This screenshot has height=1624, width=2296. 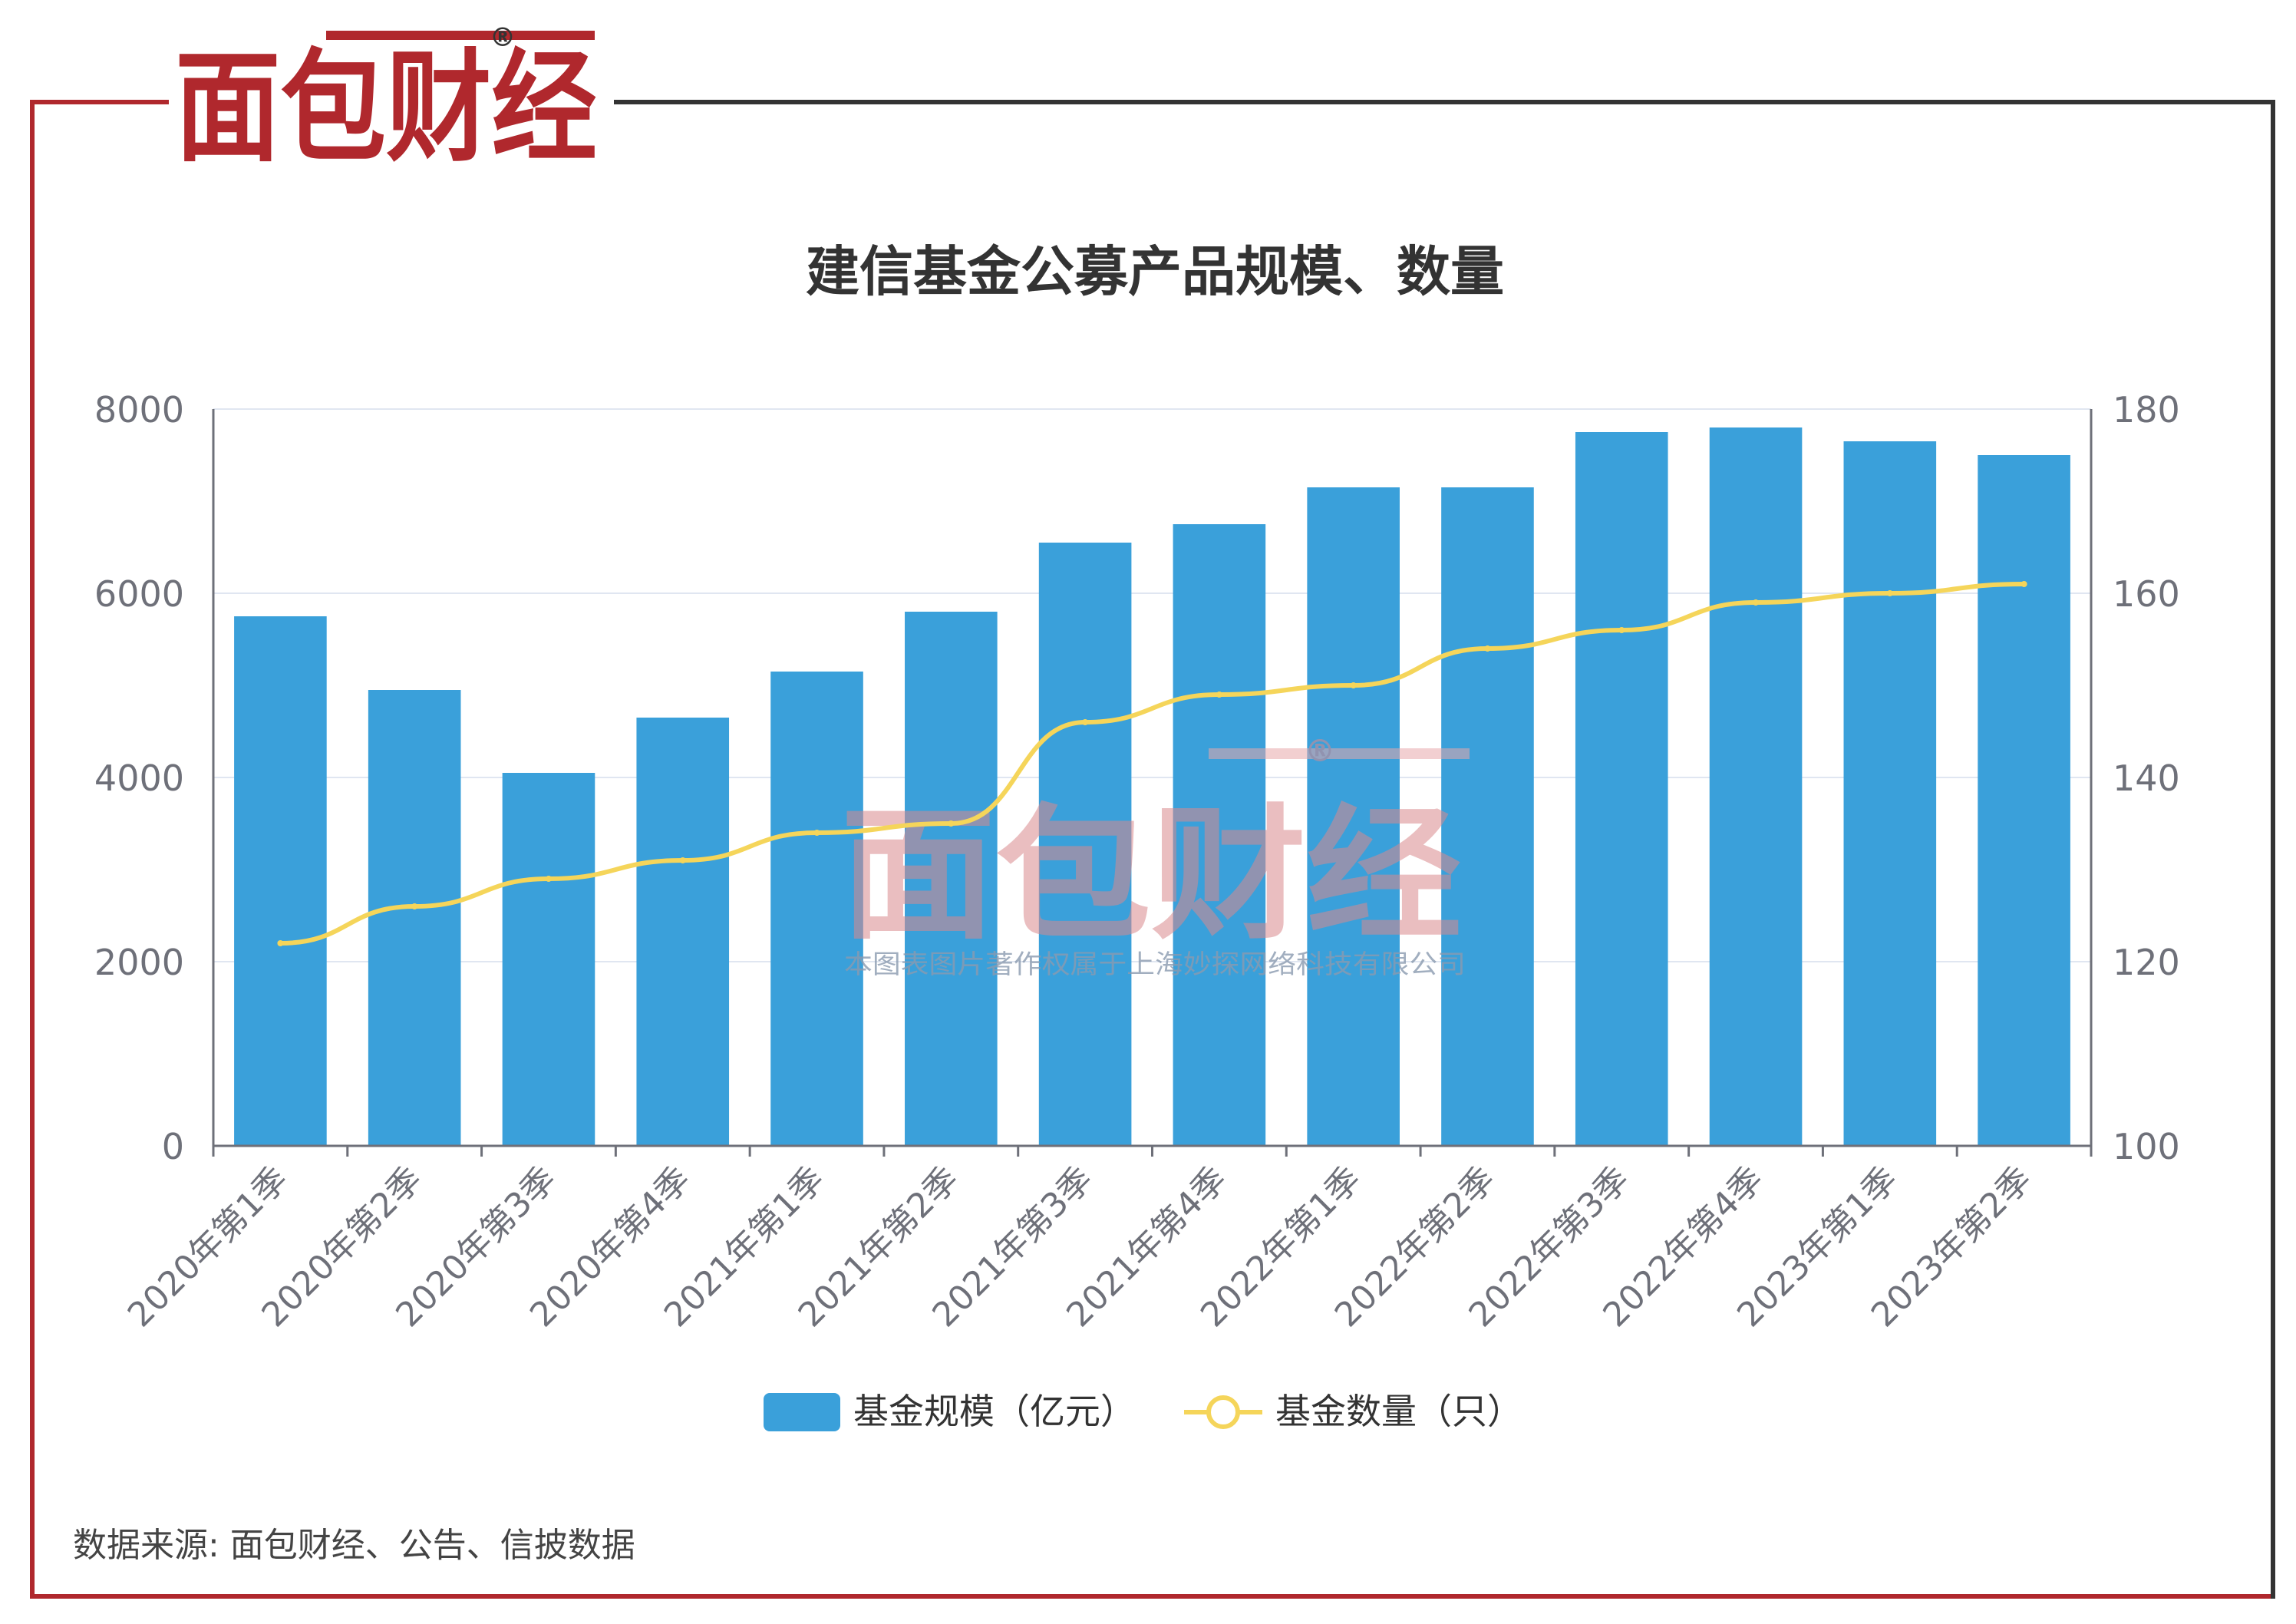 What do you see at coordinates (1143, 1411) in the screenshot?
I see `legend: 基金规模（亿元） 基金数量（只）` at bounding box center [1143, 1411].